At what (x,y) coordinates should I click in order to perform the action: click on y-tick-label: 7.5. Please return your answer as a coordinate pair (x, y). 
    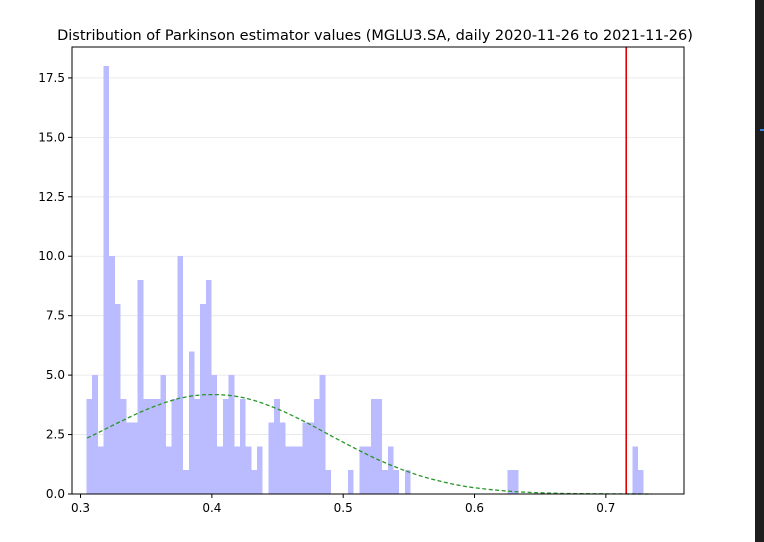
    Looking at the image, I should click on (55, 316).